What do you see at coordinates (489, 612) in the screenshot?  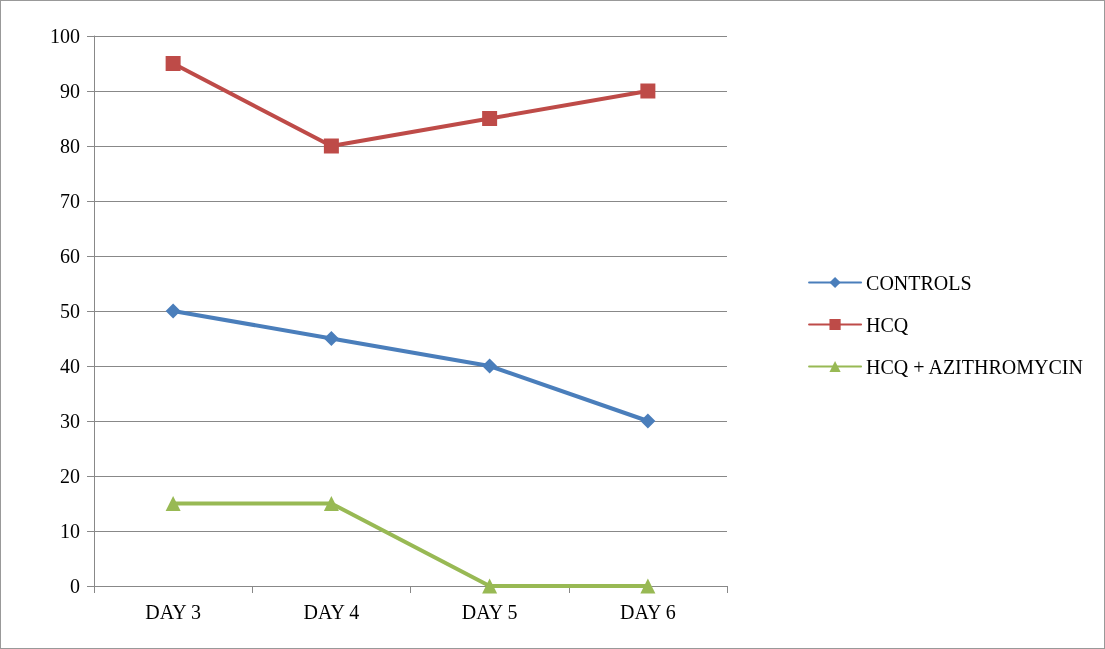 I see `x-tick-label: DAY 5` at bounding box center [489, 612].